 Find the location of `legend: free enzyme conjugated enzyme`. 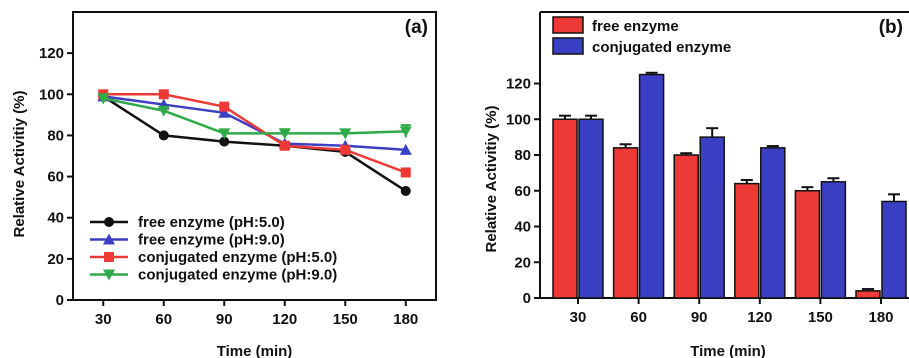

legend: free enzyme conjugated enzyme is located at coordinates (641, 36).